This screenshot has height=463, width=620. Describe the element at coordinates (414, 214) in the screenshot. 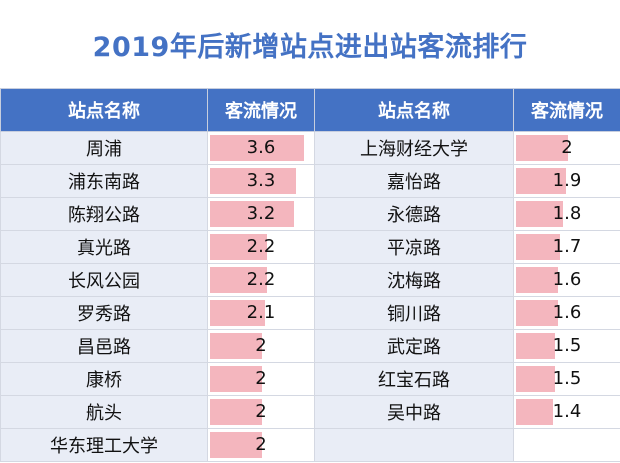

I see `right-station-name: 永德路` at that location.